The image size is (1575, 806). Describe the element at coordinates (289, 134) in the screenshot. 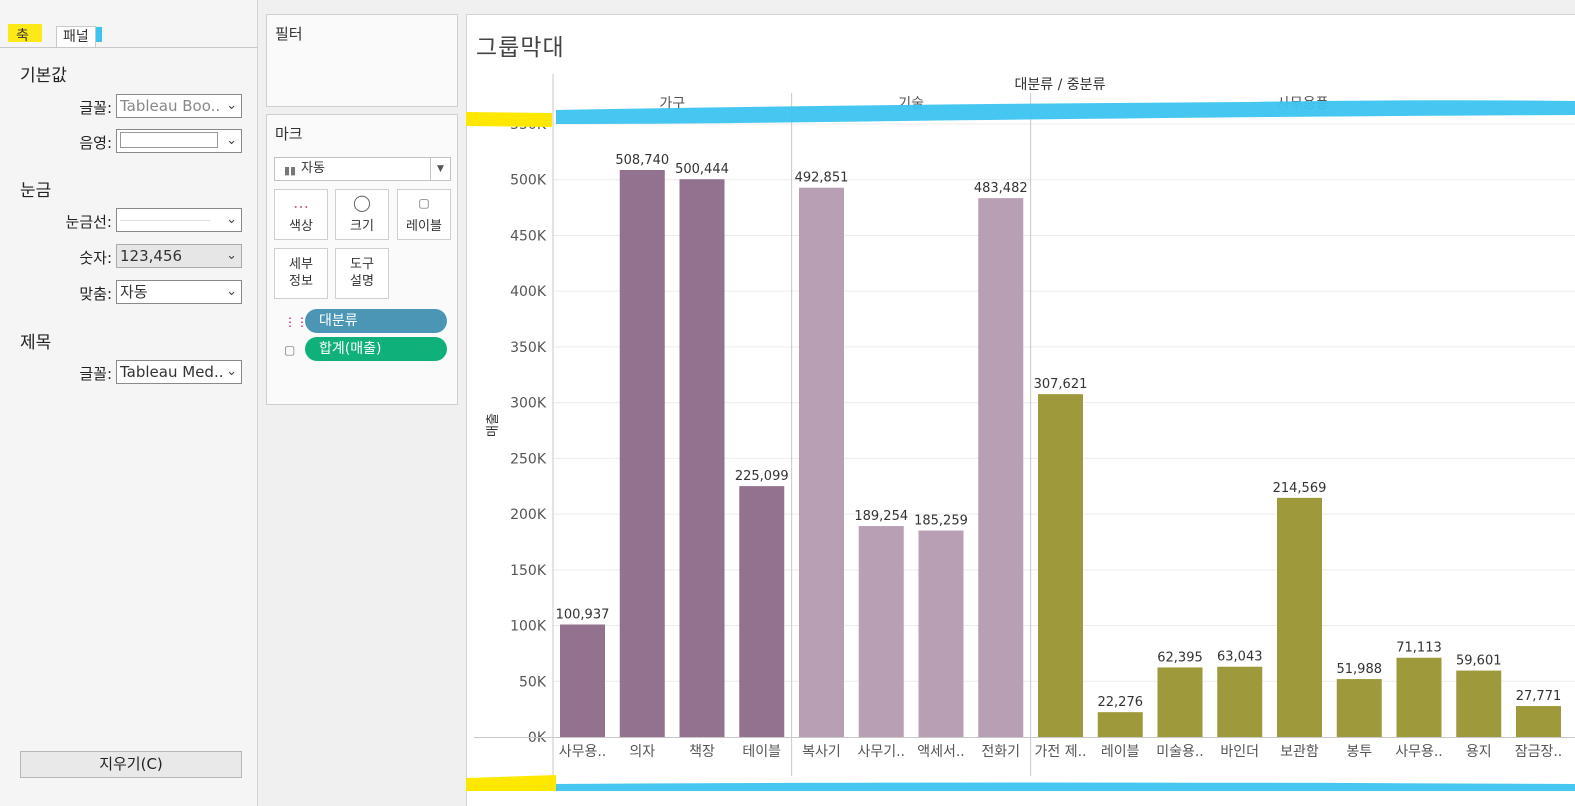

I see `marks-title: 마크` at that location.